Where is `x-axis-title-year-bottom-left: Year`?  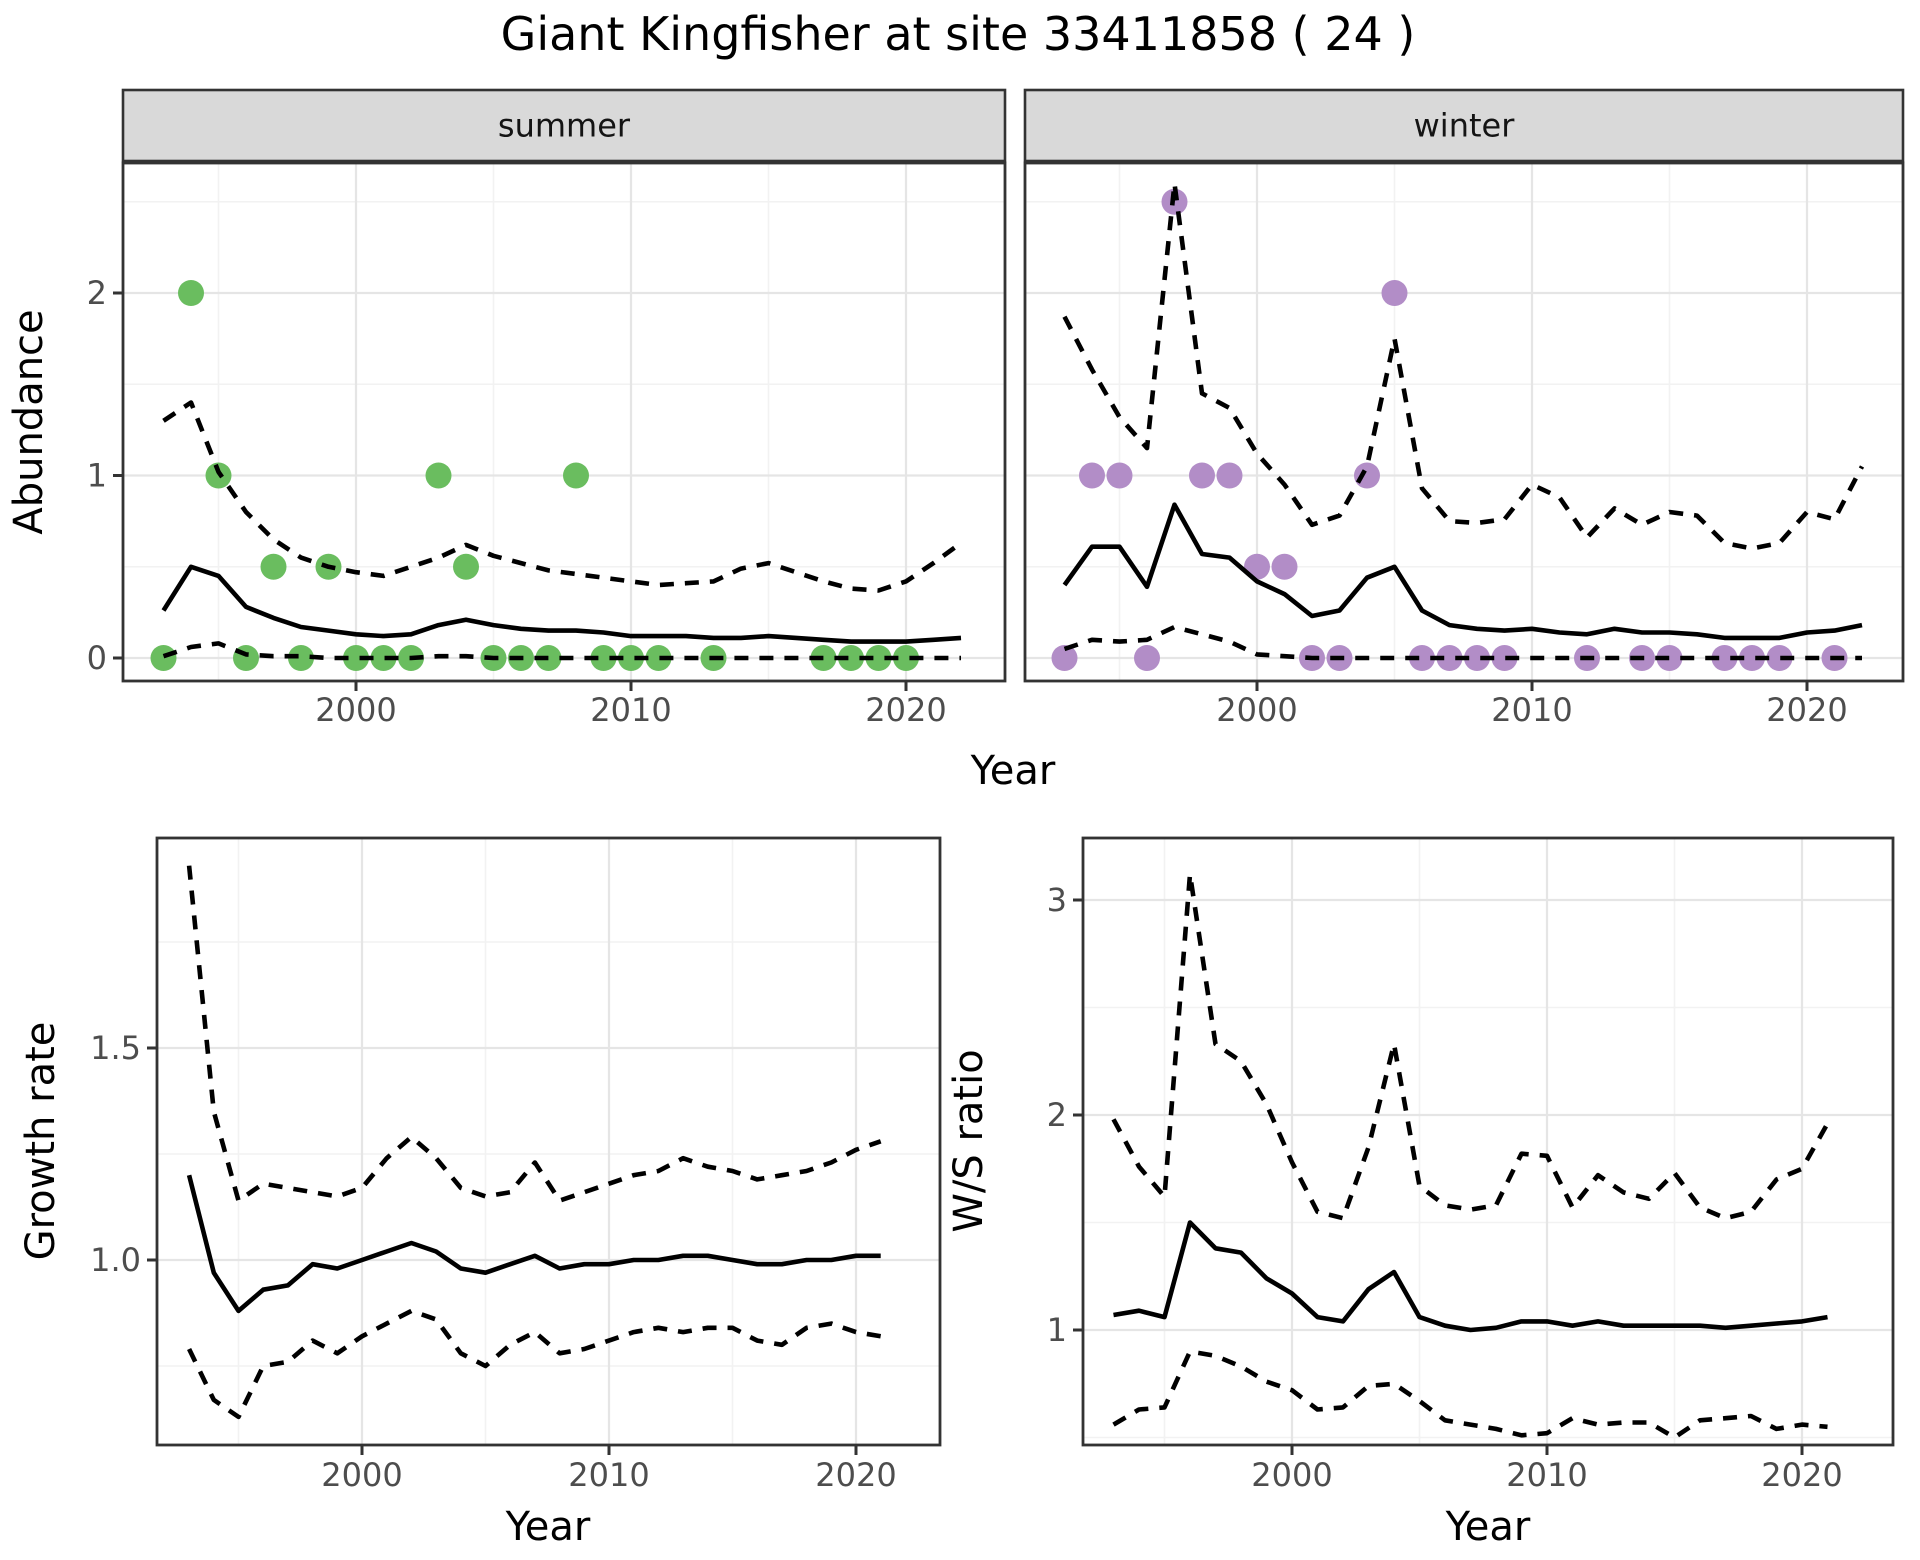 x-axis-title-year-bottom-left: Year is located at coordinates (548, 1527).